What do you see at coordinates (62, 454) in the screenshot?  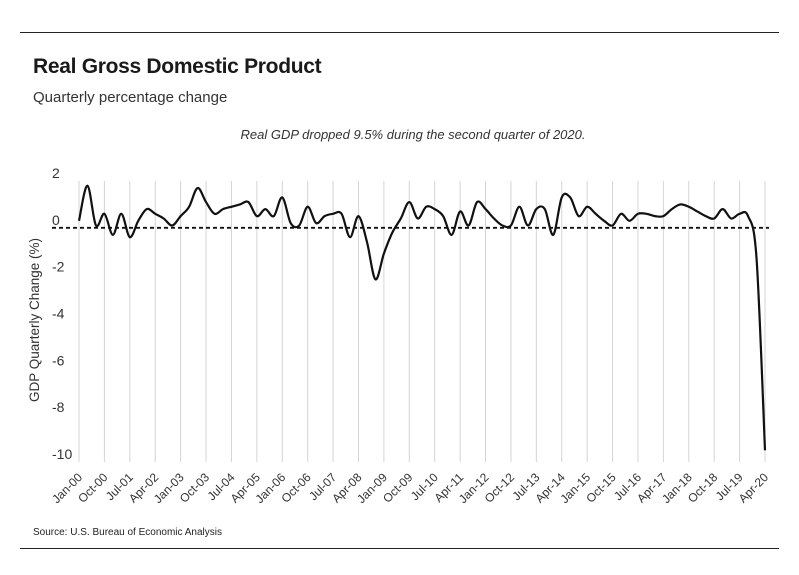 I see `y-tick-label: -10` at bounding box center [62, 454].